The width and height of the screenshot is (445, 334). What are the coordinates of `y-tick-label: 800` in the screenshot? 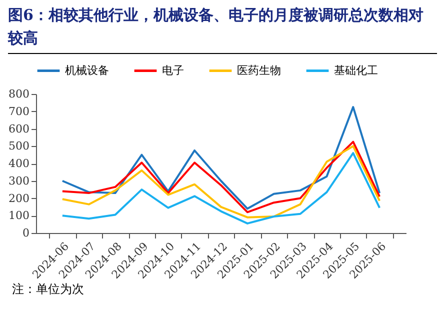 It's located at (19, 94).